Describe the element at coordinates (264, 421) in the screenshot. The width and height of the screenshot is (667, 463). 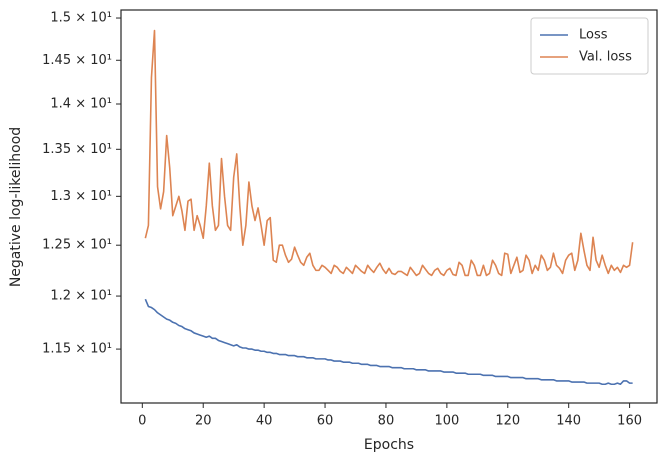
I see `x-tick-label: 40` at that location.